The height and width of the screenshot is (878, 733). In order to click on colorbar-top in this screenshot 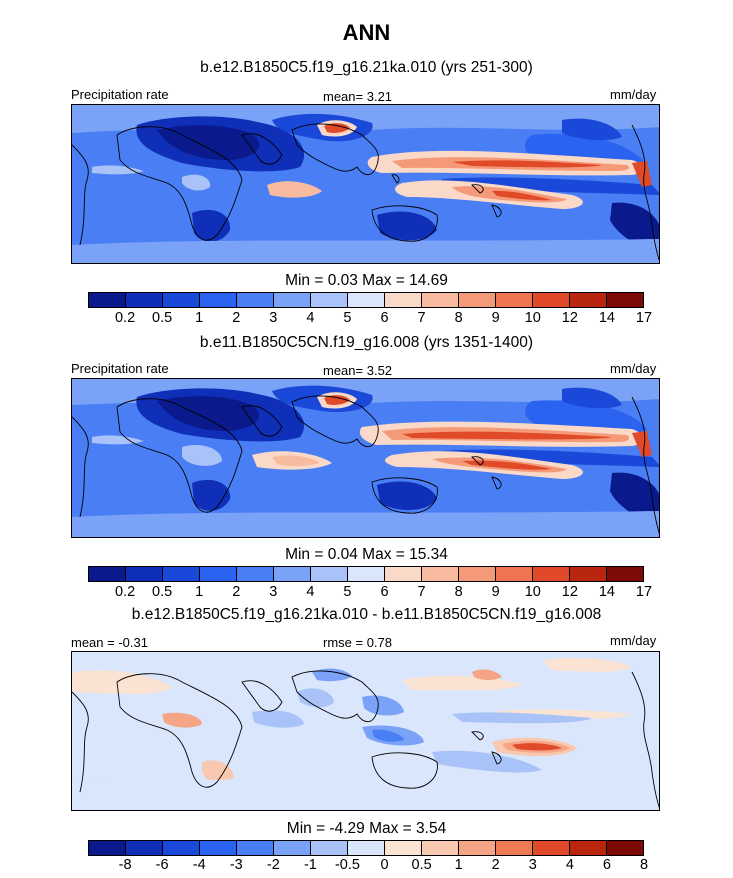, I will do `click(366, 300)`.